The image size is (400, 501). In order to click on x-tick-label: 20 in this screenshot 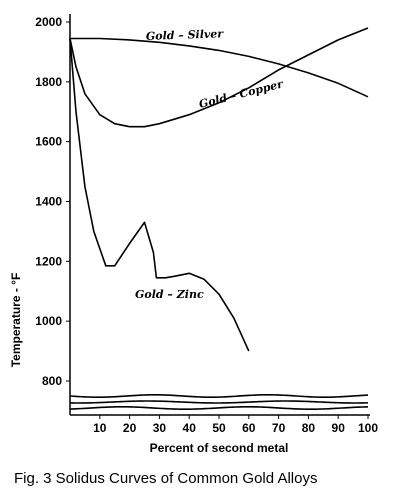, I will do `click(130, 428)`.